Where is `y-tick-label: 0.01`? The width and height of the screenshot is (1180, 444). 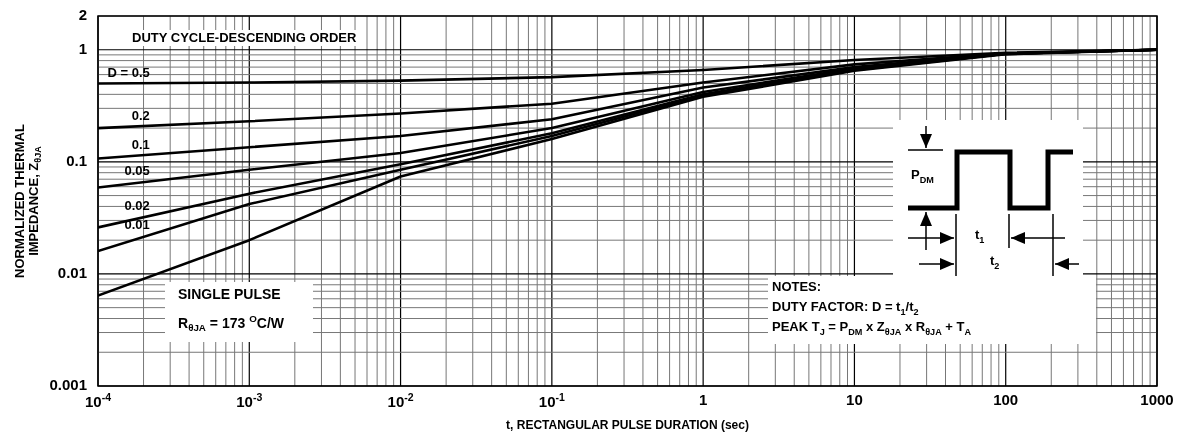
y-tick-label: 0.01 is located at coordinates (72, 273).